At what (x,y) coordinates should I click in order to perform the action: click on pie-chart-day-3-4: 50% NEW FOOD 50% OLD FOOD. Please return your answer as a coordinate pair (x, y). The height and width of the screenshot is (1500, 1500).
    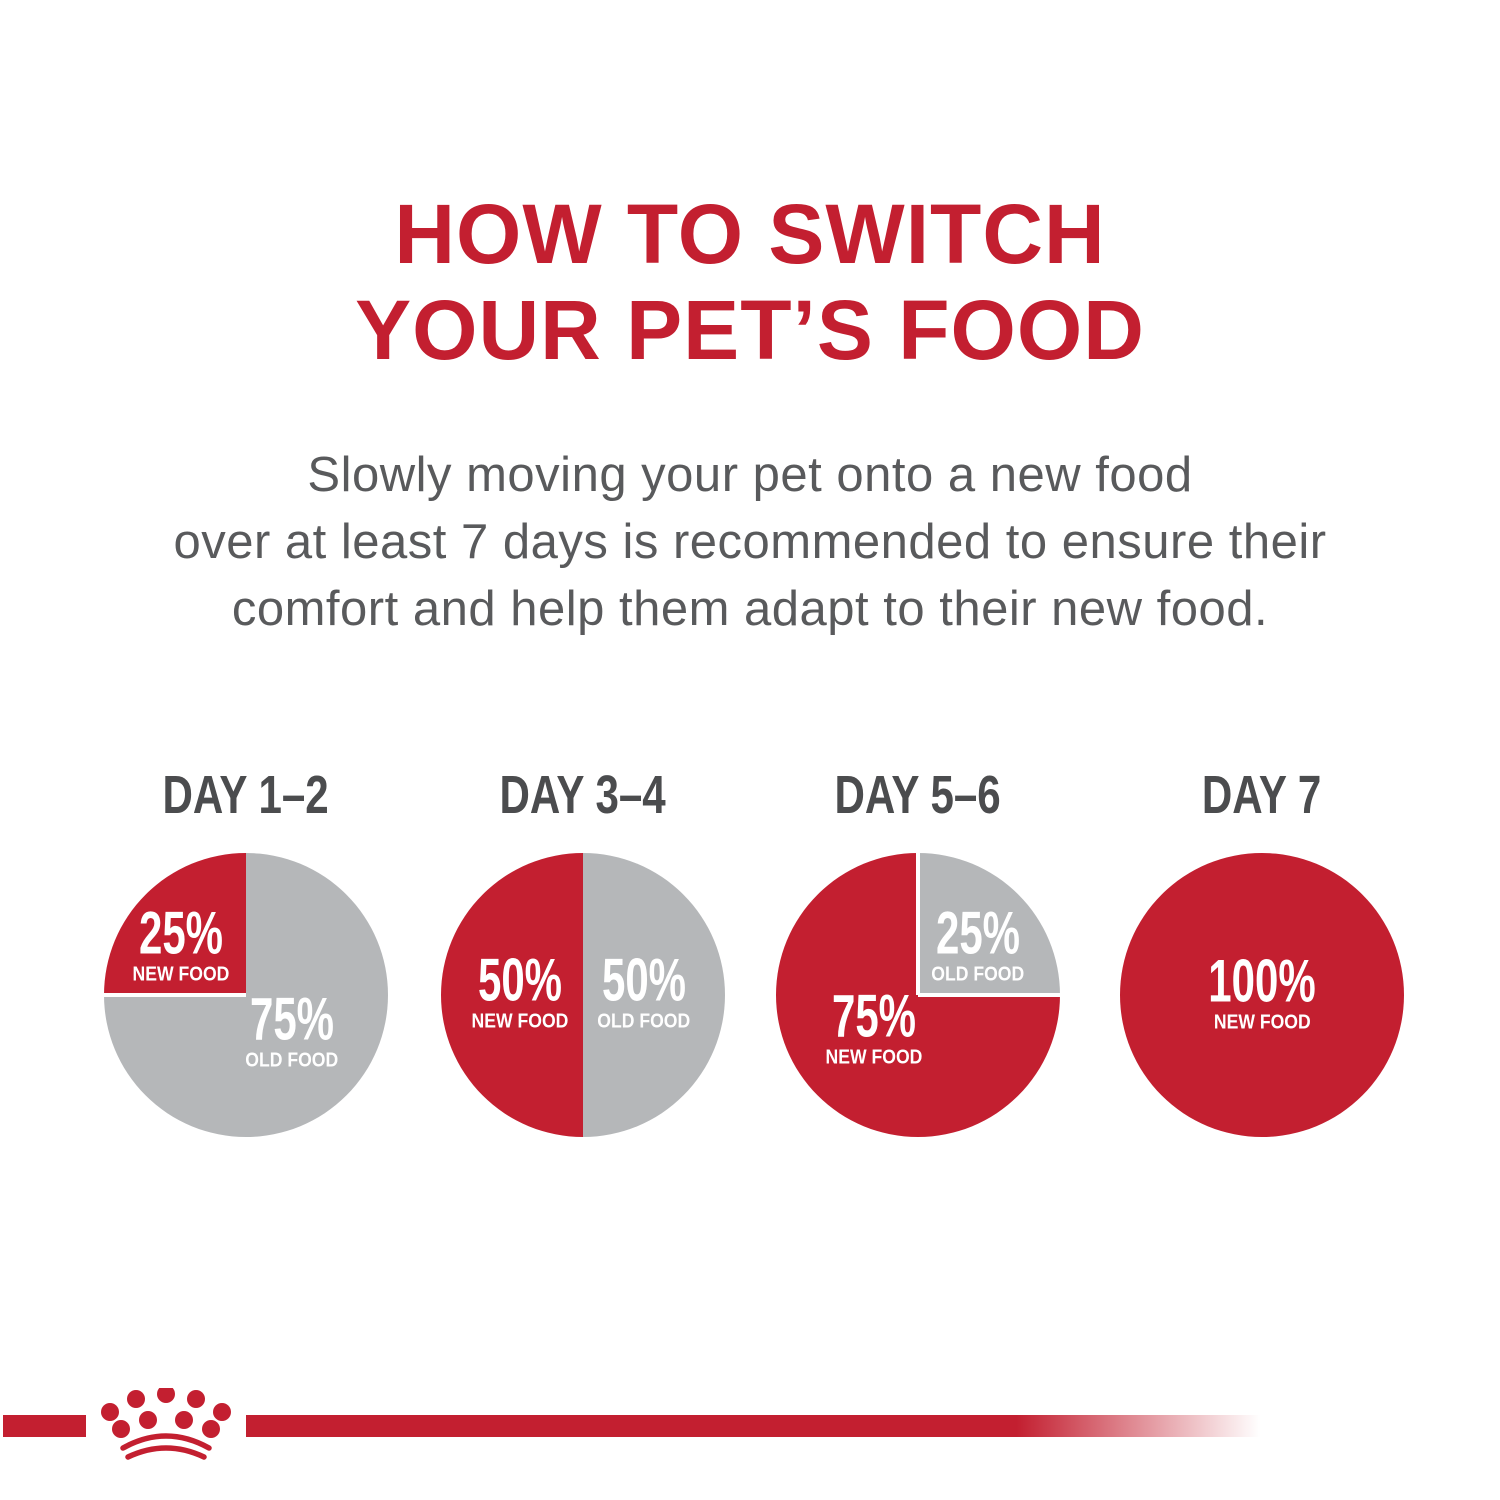
    Looking at the image, I should click on (583, 995).